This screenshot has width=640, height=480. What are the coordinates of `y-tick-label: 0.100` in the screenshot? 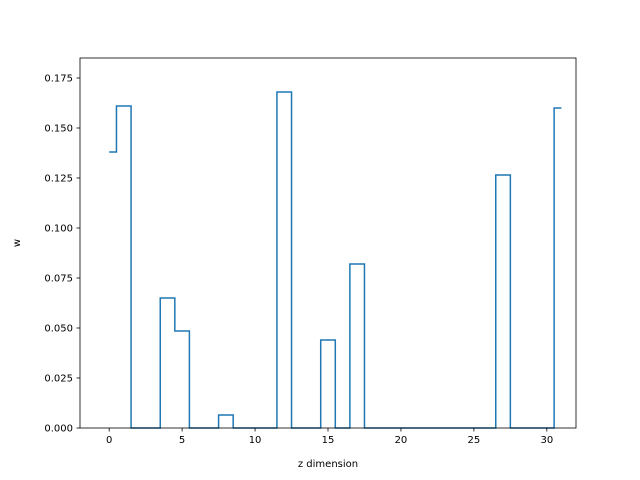 It's located at (58, 229).